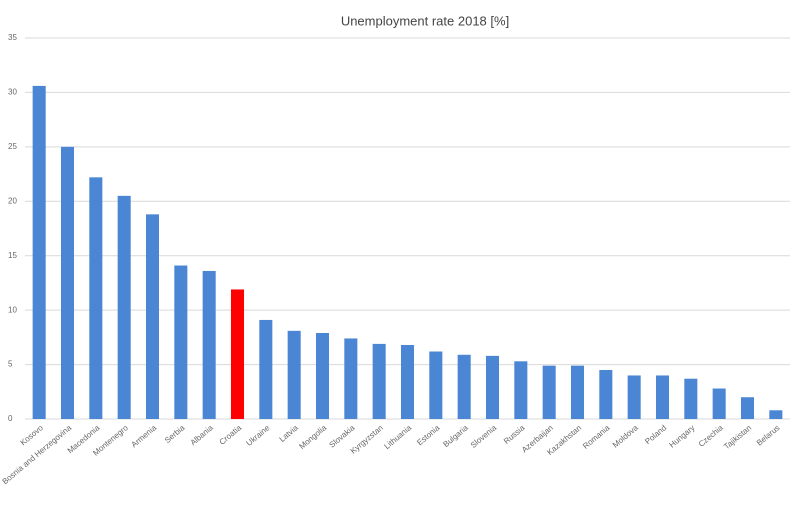 Image resolution: width=800 pixels, height=517 pixels. I want to click on y-tick-label: 10, so click(12, 309).